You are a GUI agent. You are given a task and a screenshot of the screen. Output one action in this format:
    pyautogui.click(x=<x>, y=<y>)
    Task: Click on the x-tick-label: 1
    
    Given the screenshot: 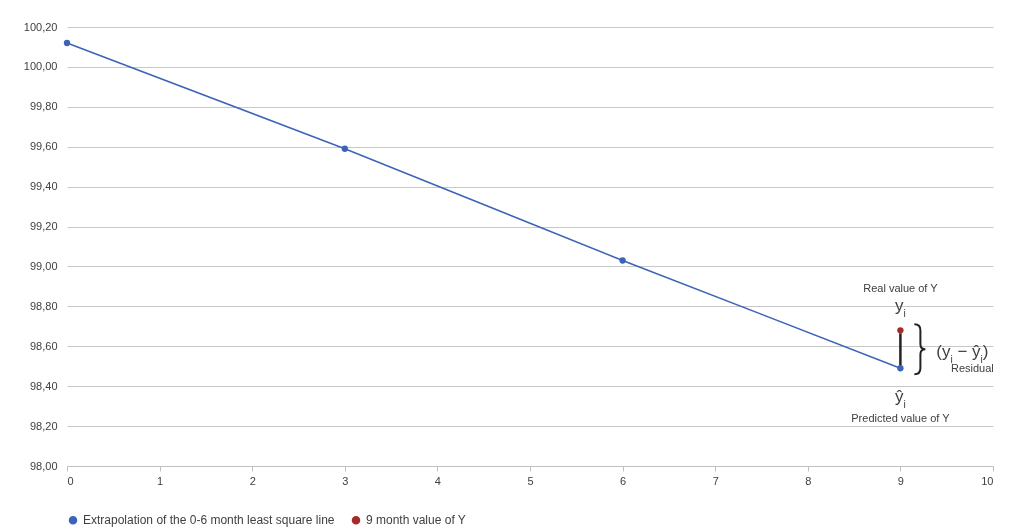 What is the action you would take?
    pyautogui.click(x=160, y=480)
    